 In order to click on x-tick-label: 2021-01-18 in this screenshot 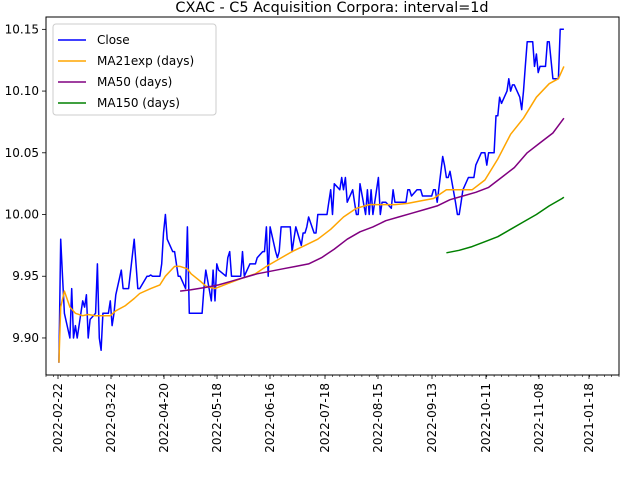, I will do `click(589, 418)`.